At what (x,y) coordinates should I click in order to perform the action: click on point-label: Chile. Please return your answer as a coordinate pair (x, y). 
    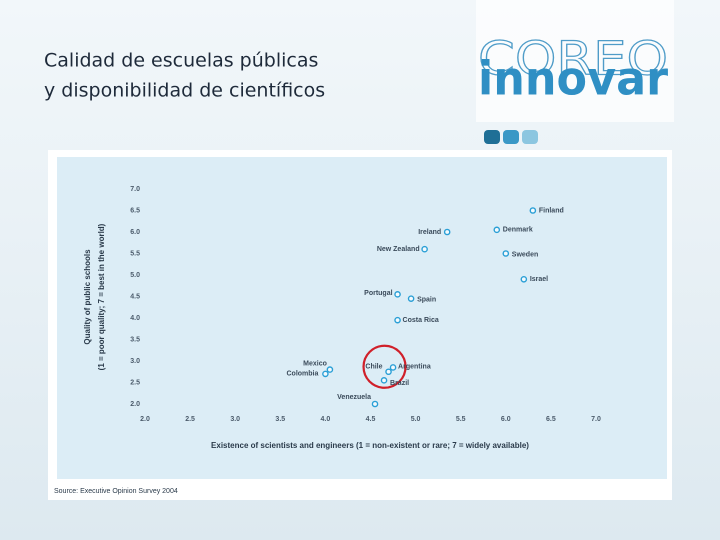
    Looking at the image, I should click on (373, 367).